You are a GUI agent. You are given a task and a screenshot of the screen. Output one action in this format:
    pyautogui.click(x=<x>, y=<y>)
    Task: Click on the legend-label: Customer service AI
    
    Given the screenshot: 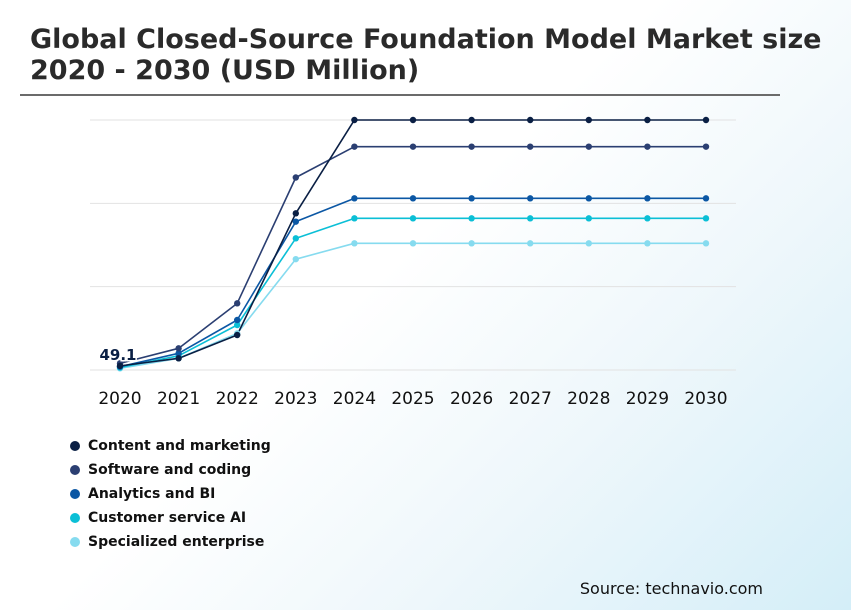 What is the action you would take?
    pyautogui.click(x=167, y=518)
    